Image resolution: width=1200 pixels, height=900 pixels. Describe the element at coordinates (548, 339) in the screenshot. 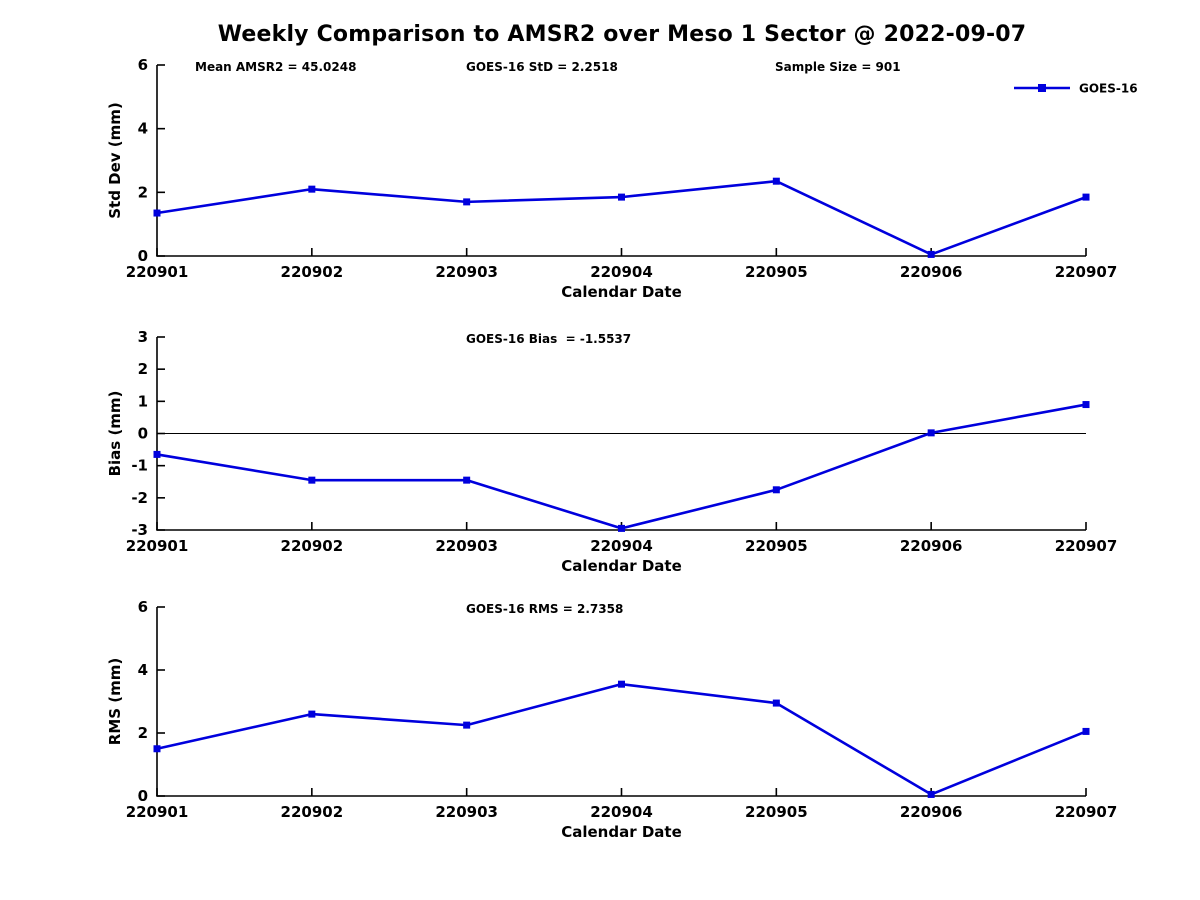

I see `subplot-annotation: GOES-16 Bias = -1.5537` at that location.